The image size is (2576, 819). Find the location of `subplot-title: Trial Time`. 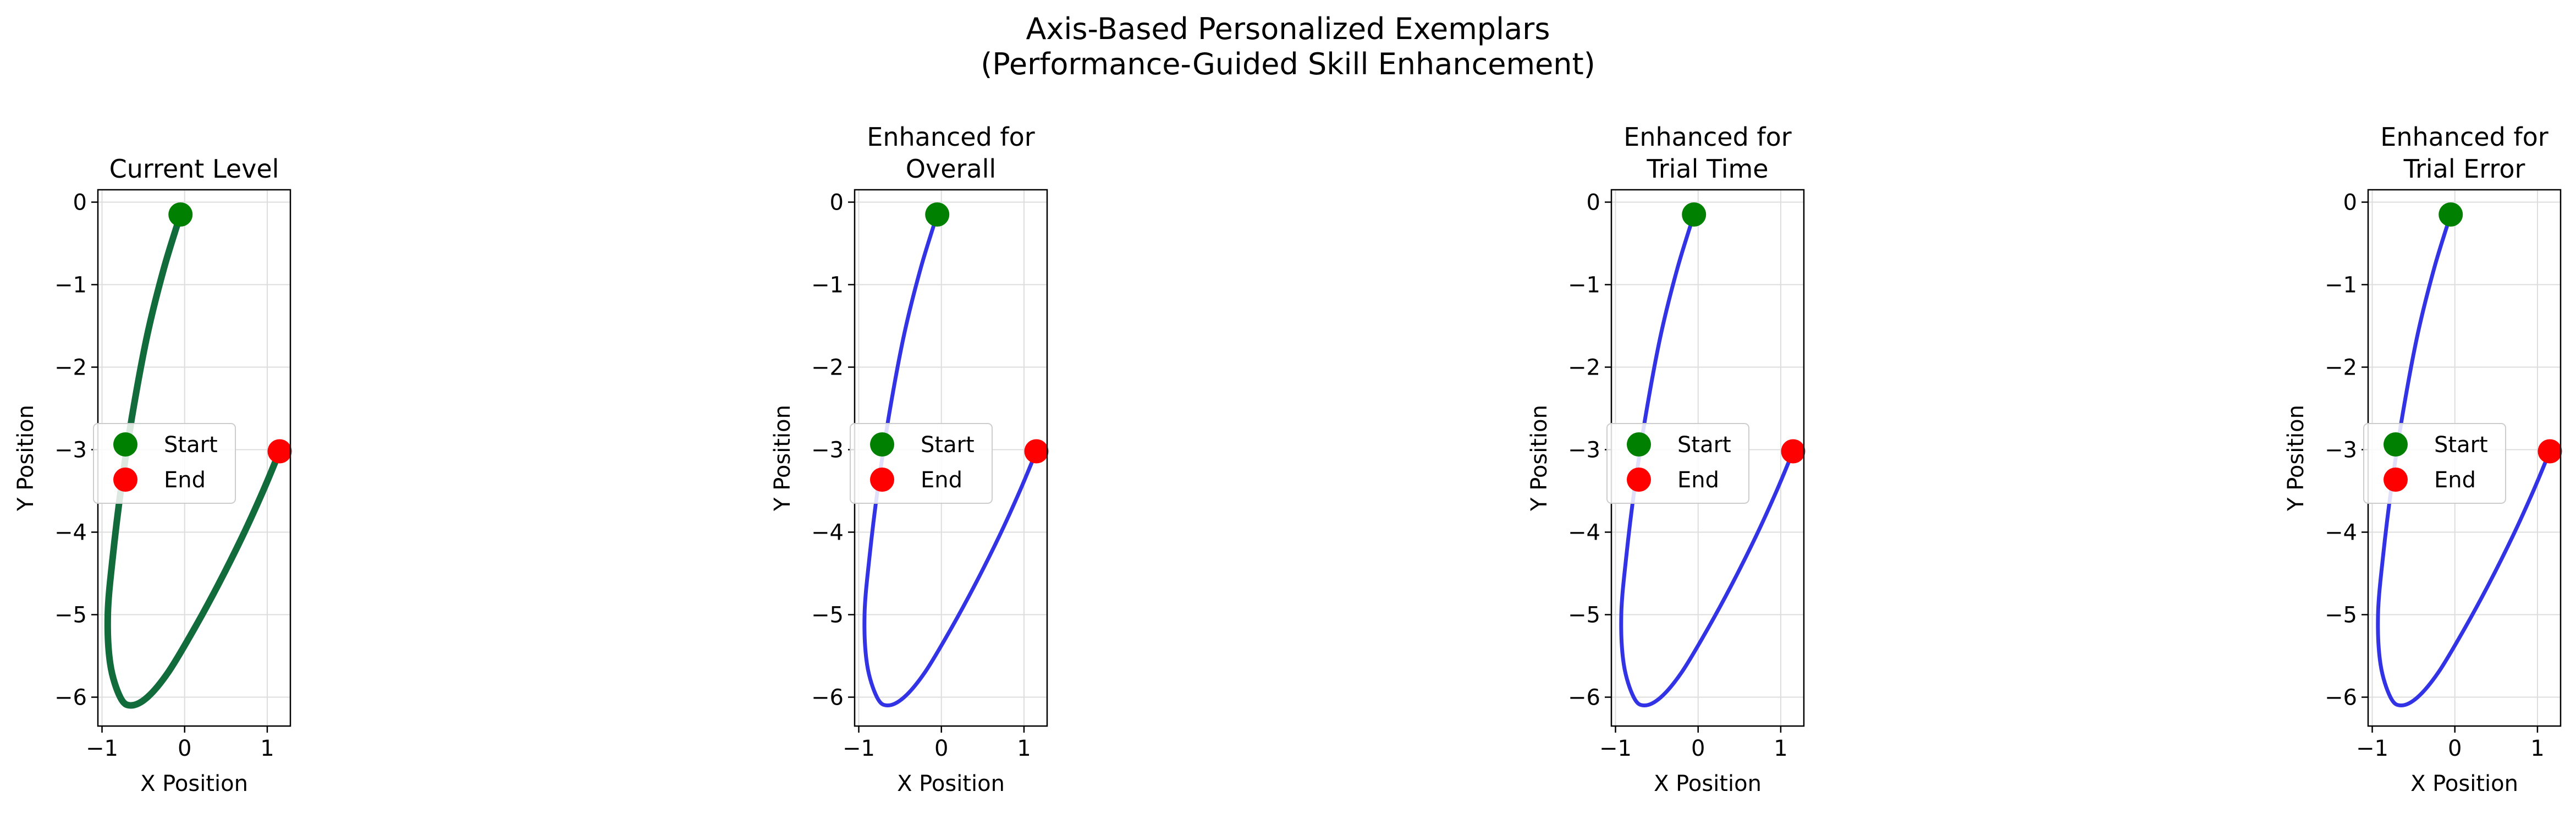

subplot-title: Trial Time is located at coordinates (1707, 169).